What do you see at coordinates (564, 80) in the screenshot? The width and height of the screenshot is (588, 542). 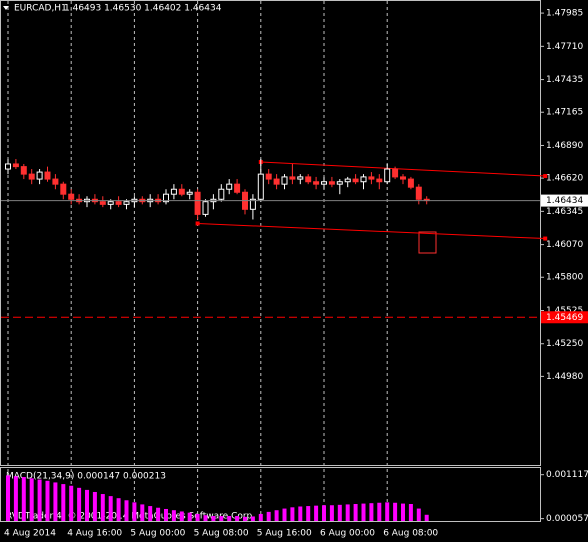 I see `y-tick-label: 1.47435` at bounding box center [564, 80].